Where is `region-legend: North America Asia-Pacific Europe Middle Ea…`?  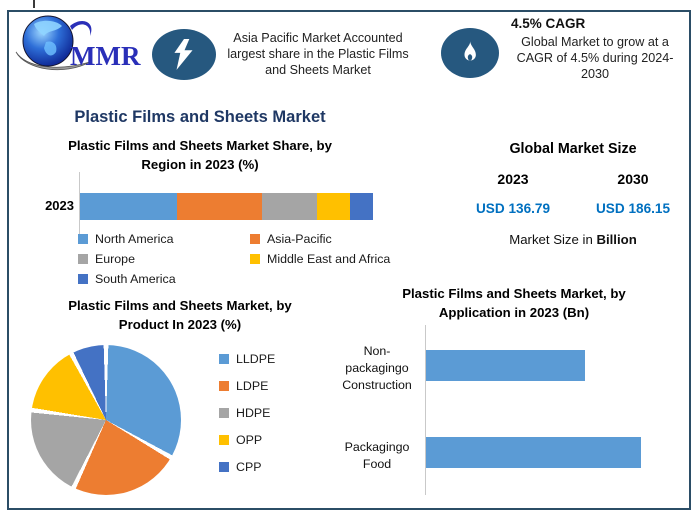
region-legend: North America Asia-Pacific Europe Middle Ea… is located at coordinates (235, 259).